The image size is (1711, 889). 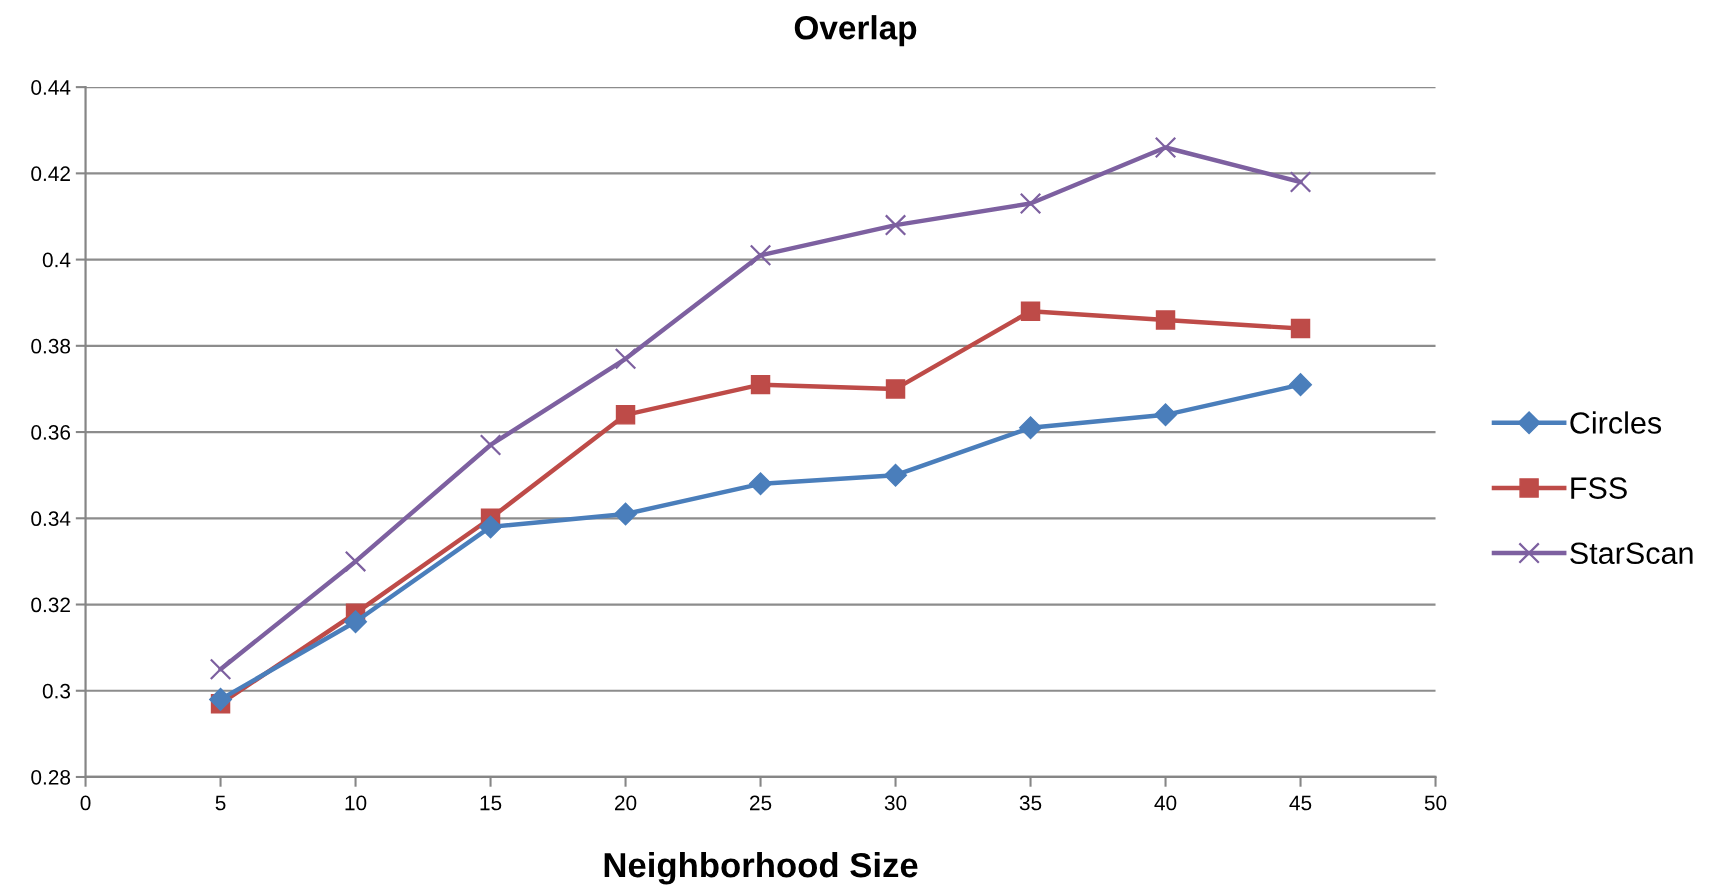 I want to click on x-tick-label: 0, so click(x=85, y=803).